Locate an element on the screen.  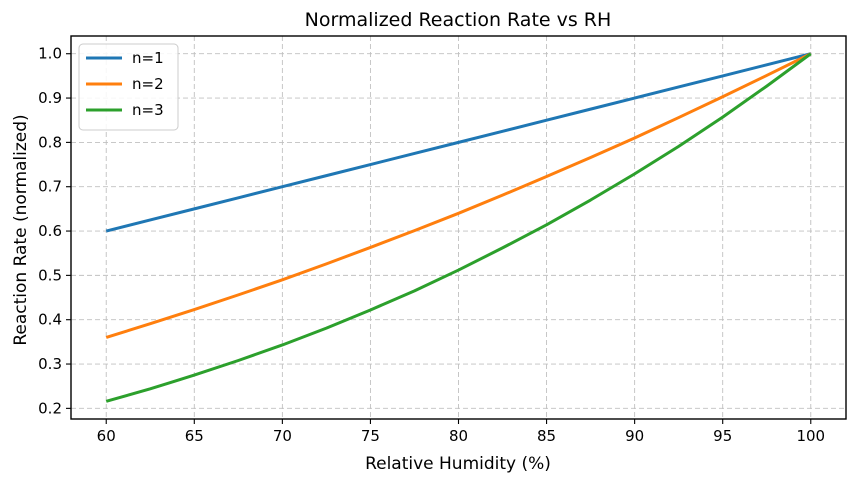
legend-label: n=2 is located at coordinates (148, 84).